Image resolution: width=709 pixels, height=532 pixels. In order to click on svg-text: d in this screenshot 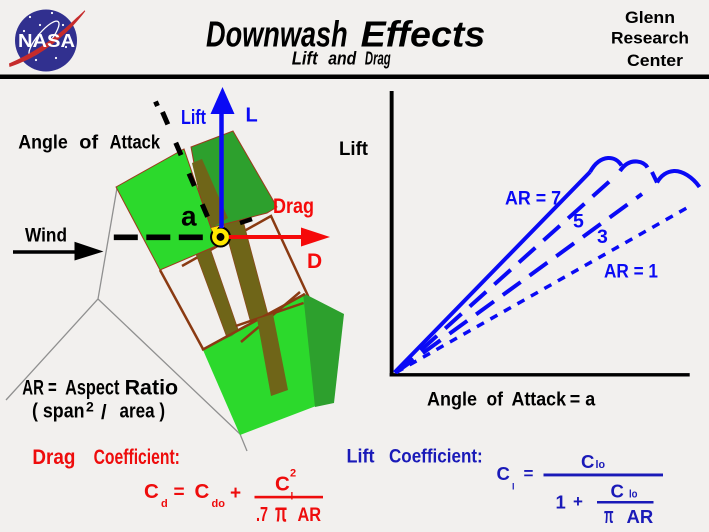, I will do `click(164, 504)`.